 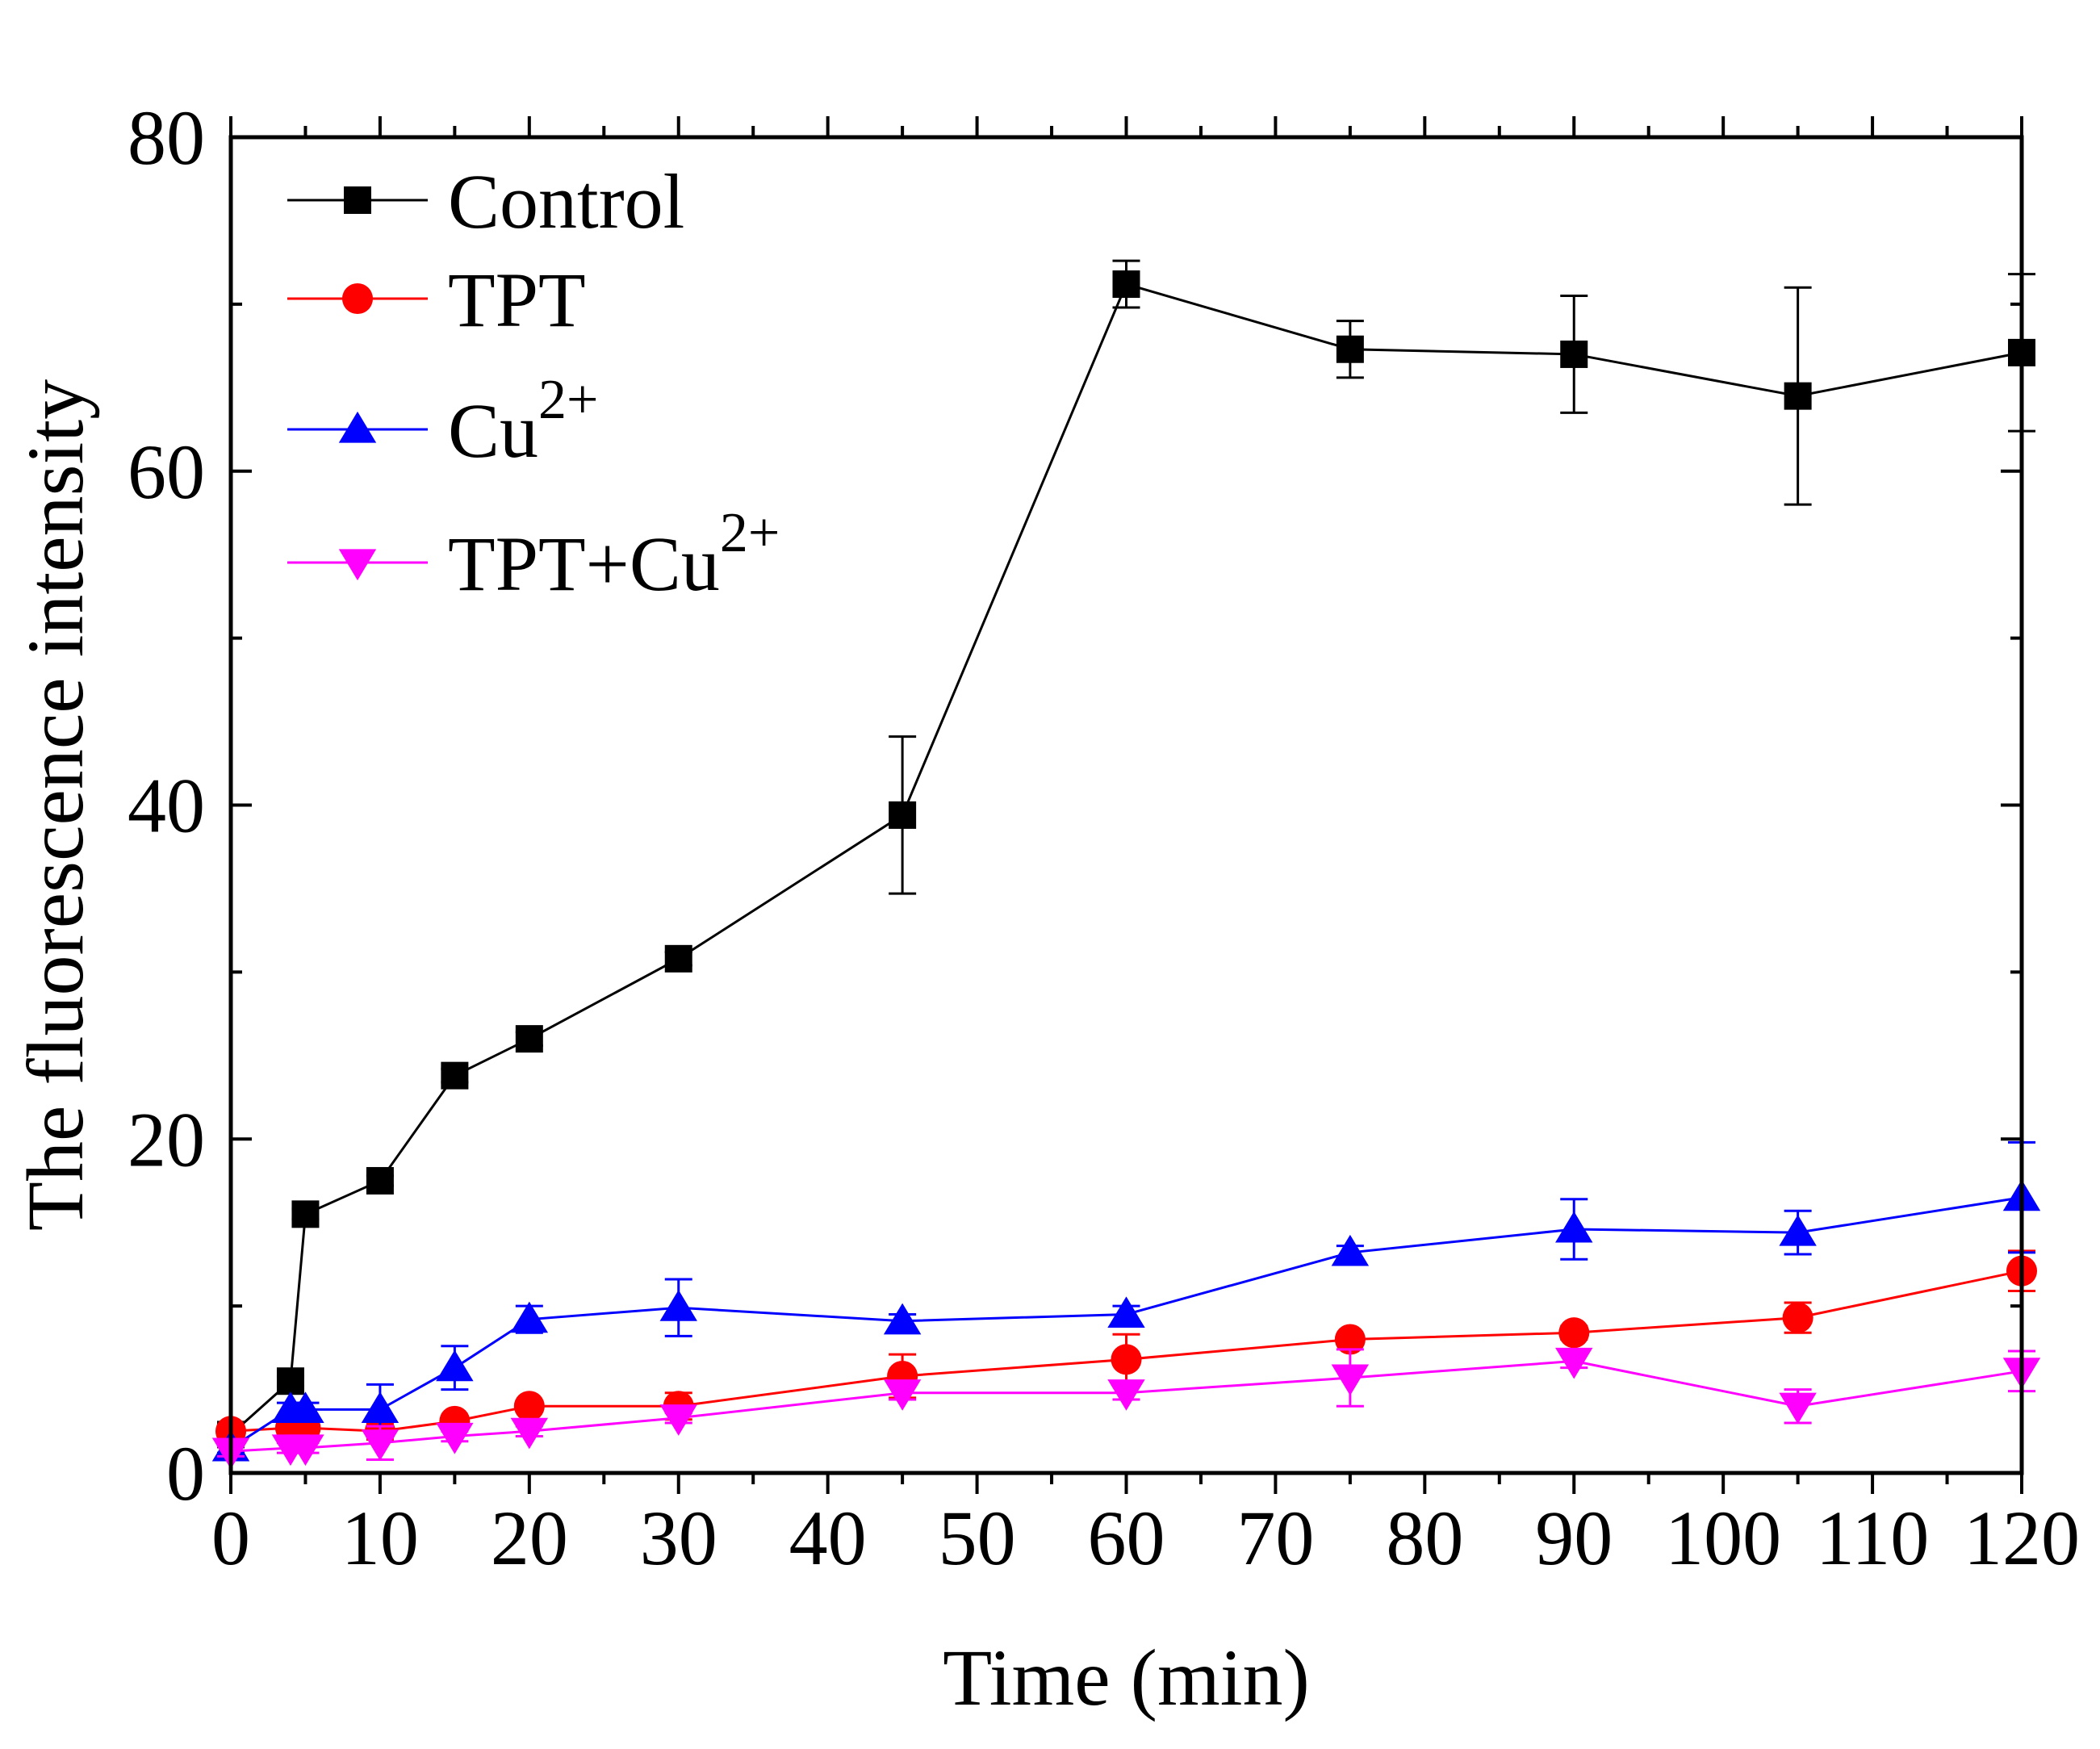 What do you see at coordinates (493, 430) in the screenshot?
I see `legend-label-base: Cu` at bounding box center [493, 430].